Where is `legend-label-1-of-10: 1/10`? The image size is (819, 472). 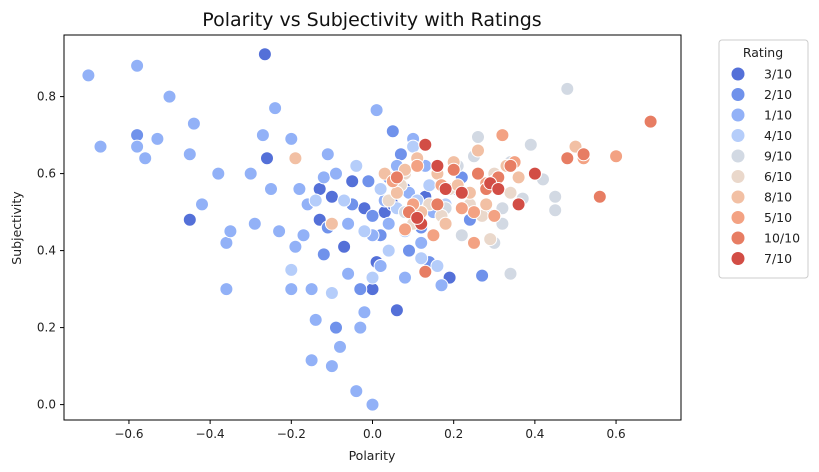 legend-label-1-of-10: 1/10 is located at coordinates (778, 115).